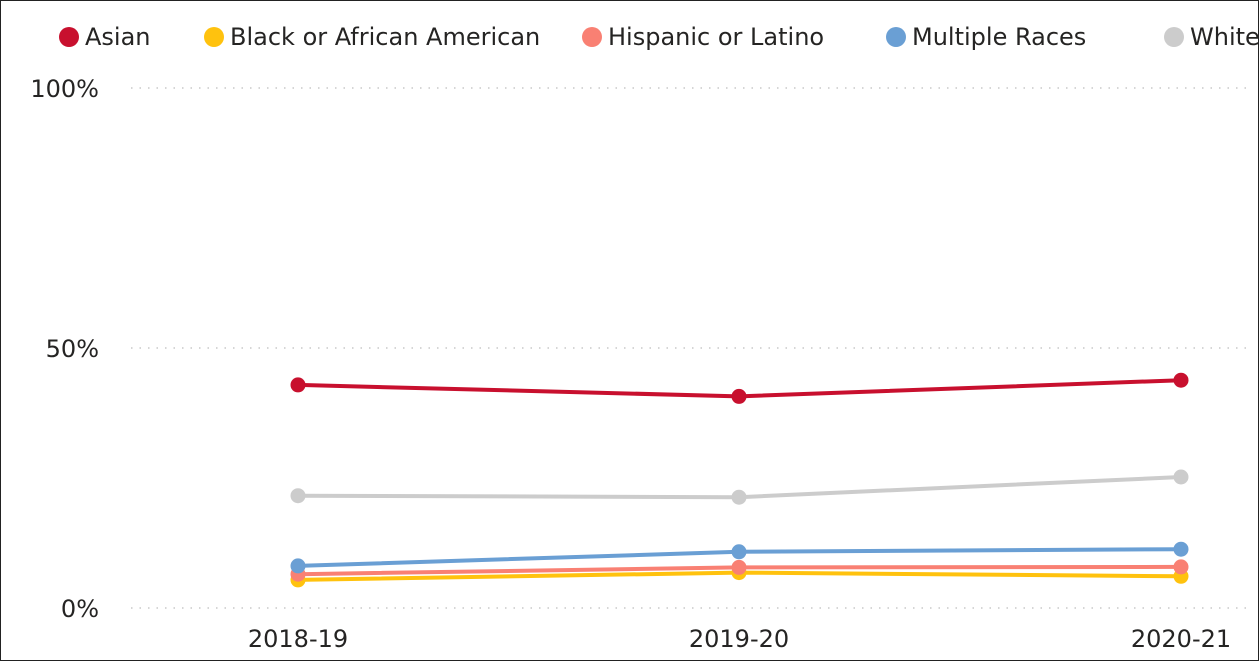  What do you see at coordinates (739, 487) in the screenshot?
I see `series-white` at bounding box center [739, 487].